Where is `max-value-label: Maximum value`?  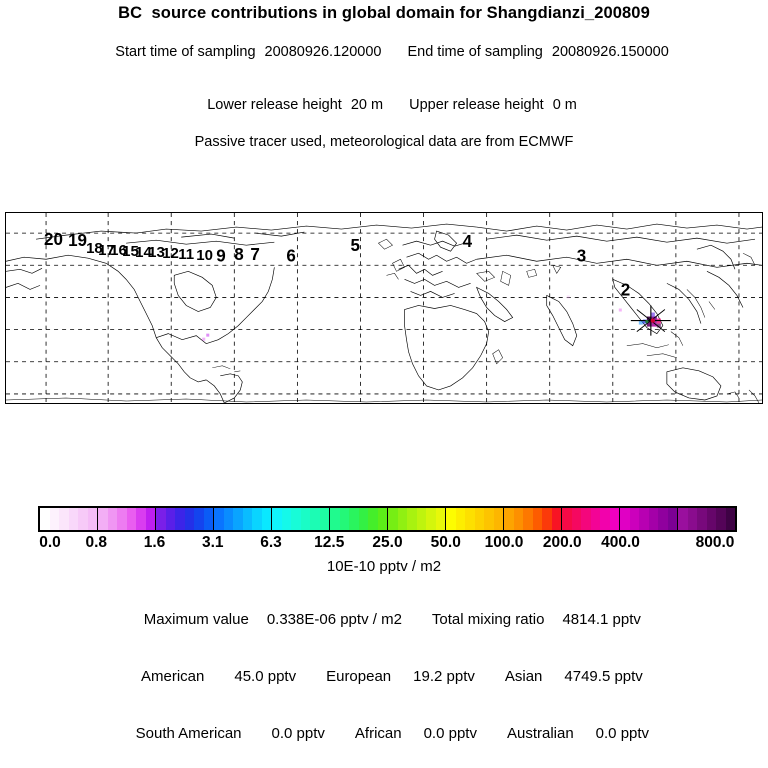 max-value-label: Maximum value is located at coordinates (196, 619).